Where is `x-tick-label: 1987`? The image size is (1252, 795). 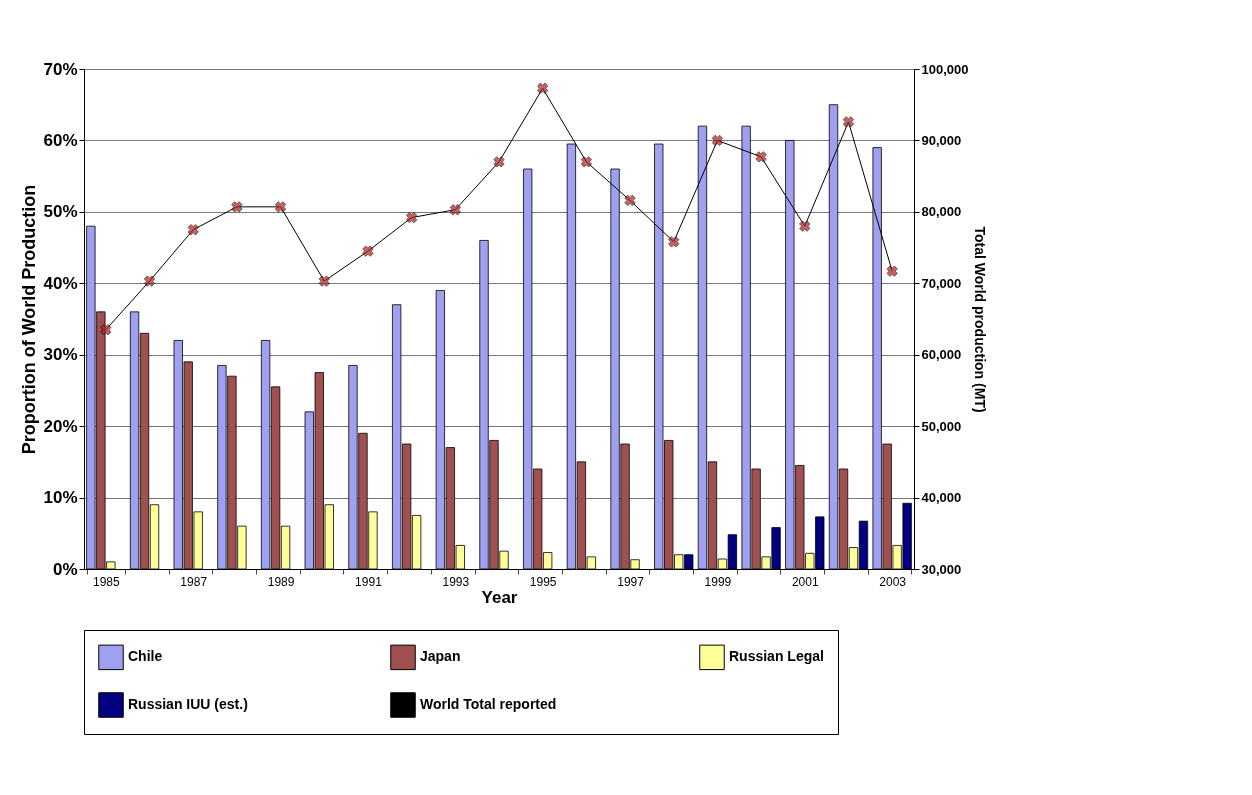
x-tick-label: 1987 is located at coordinates (194, 581).